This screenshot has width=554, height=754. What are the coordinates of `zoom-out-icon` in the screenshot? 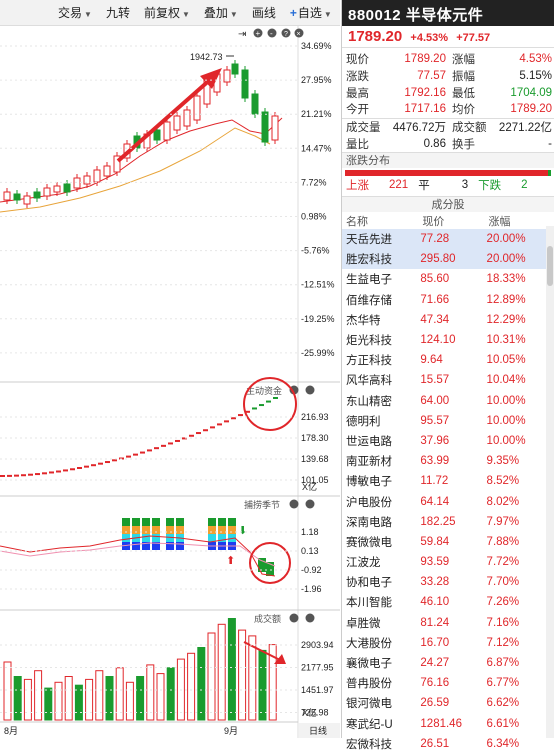 It's located at (272, 33).